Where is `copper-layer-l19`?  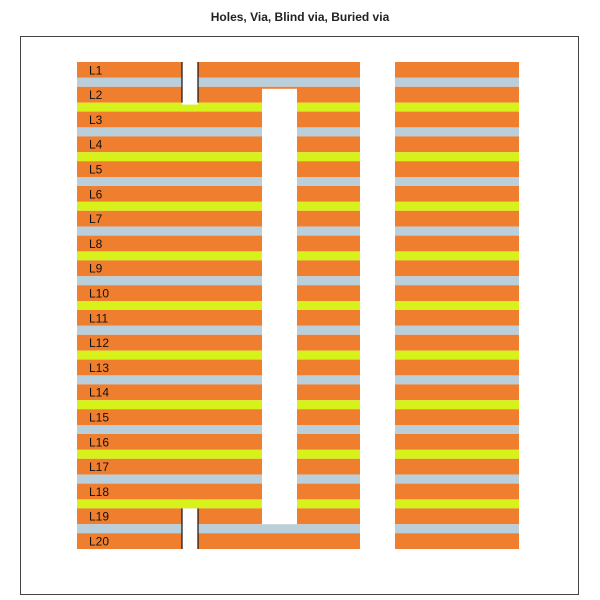
copper-layer-l19 is located at coordinates (298, 516).